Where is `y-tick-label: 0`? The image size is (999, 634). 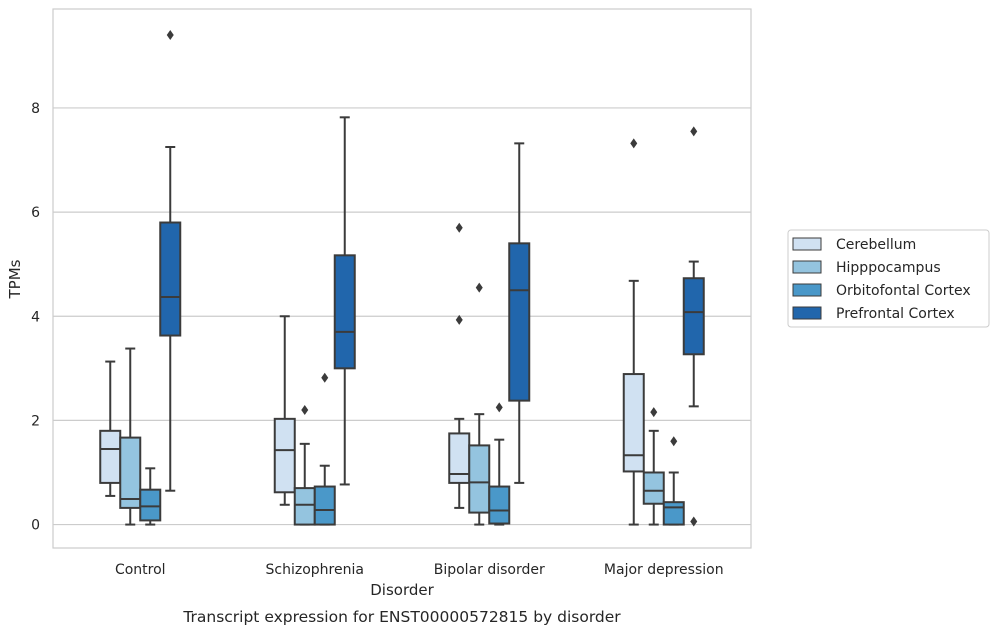
y-tick-label: 0 is located at coordinates (35, 526).